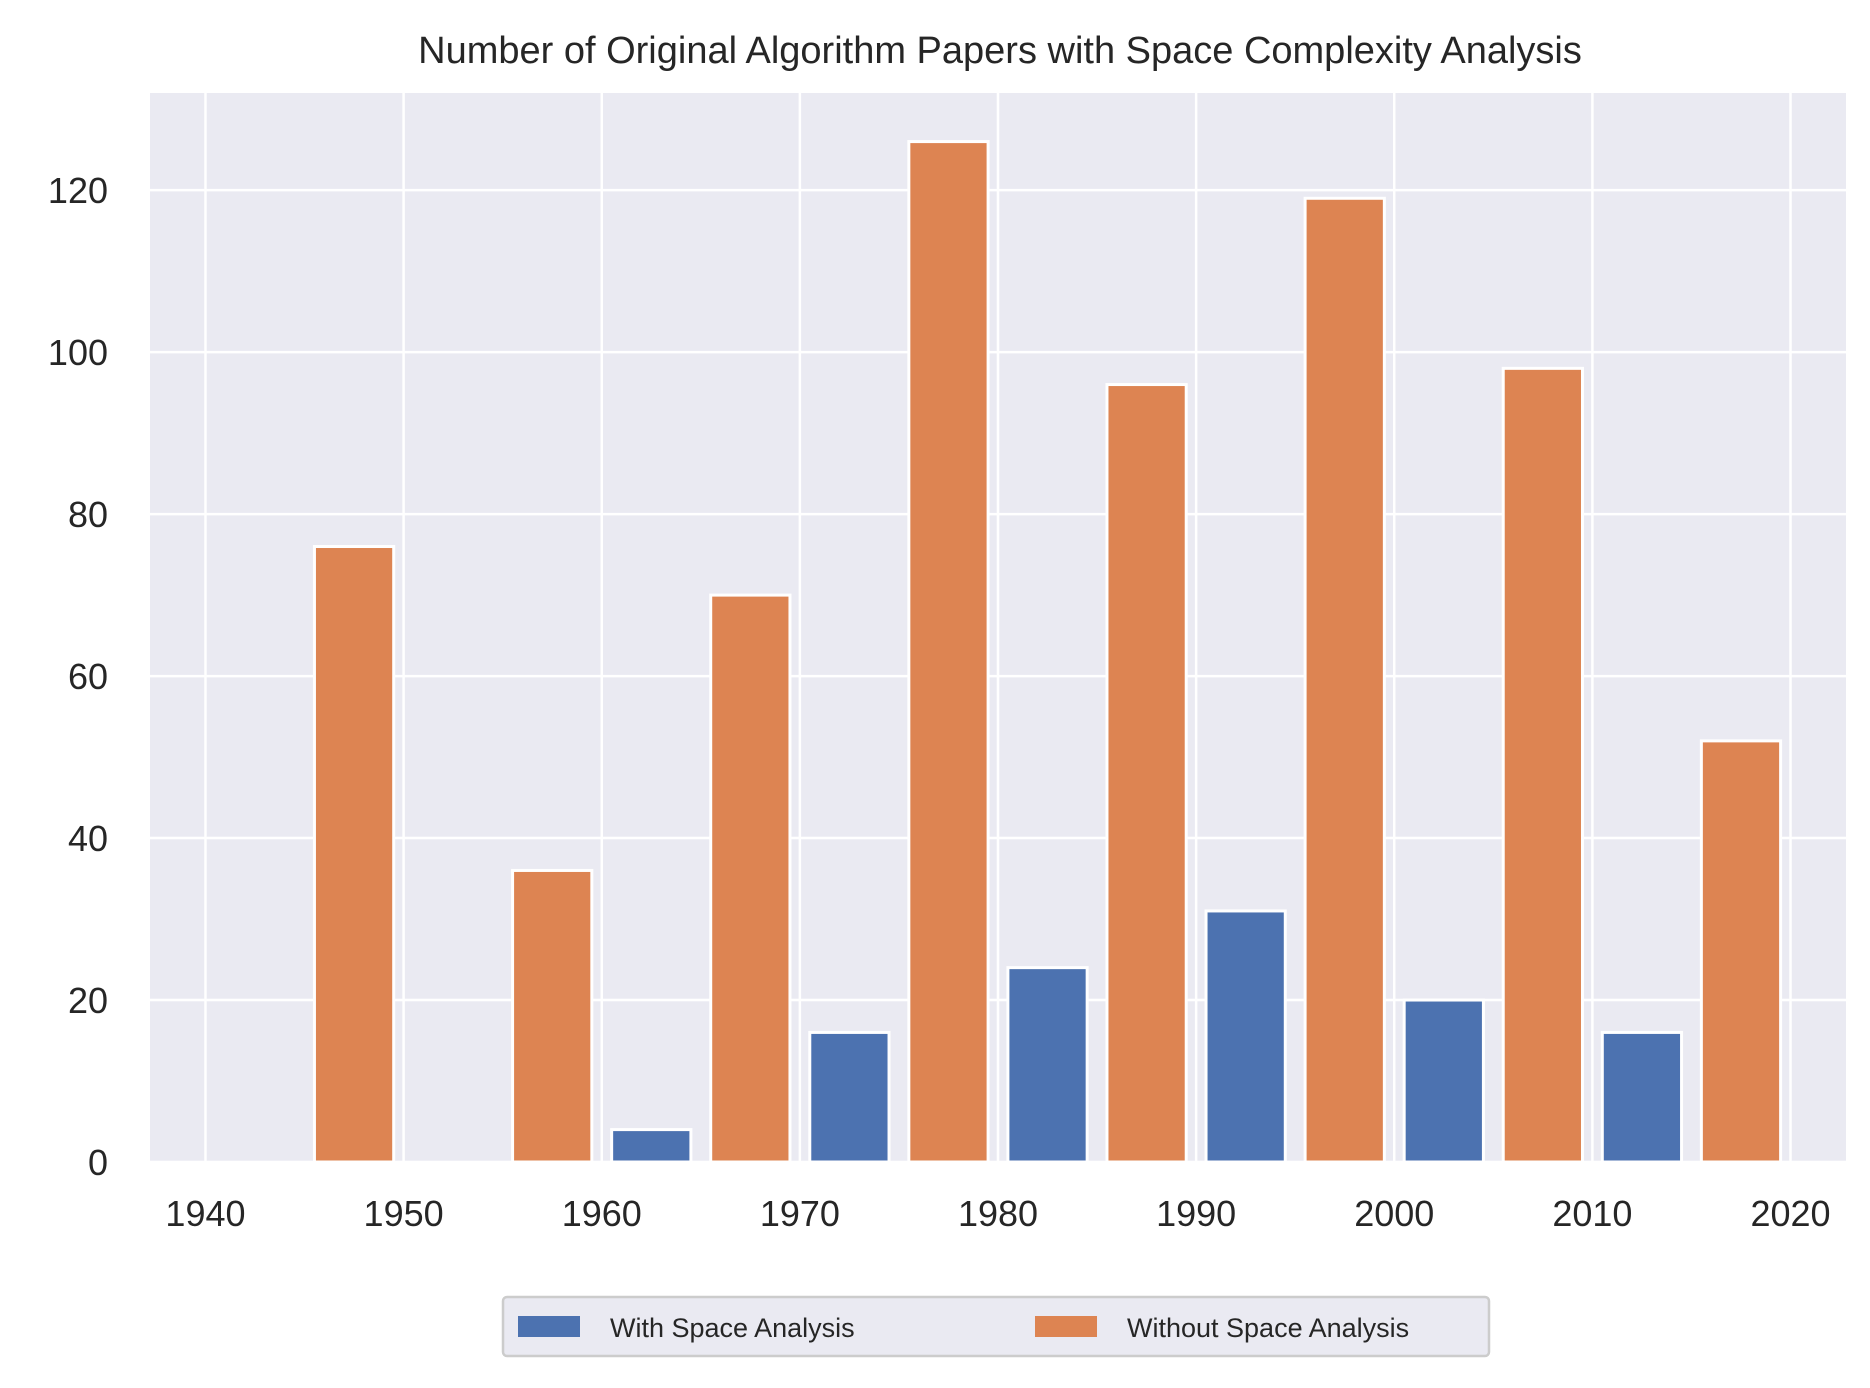 This screenshot has height=1388, width=1870. Describe the element at coordinates (750, 878) in the screenshot. I see `bar-without-1960s` at that location.